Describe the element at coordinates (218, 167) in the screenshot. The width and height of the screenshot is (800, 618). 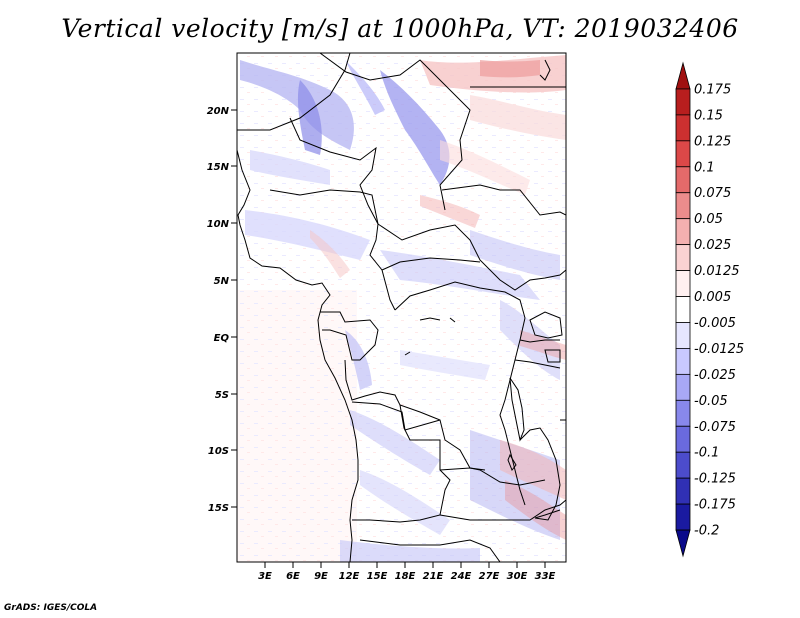
I see `lat-tick-label: 15N` at that location.